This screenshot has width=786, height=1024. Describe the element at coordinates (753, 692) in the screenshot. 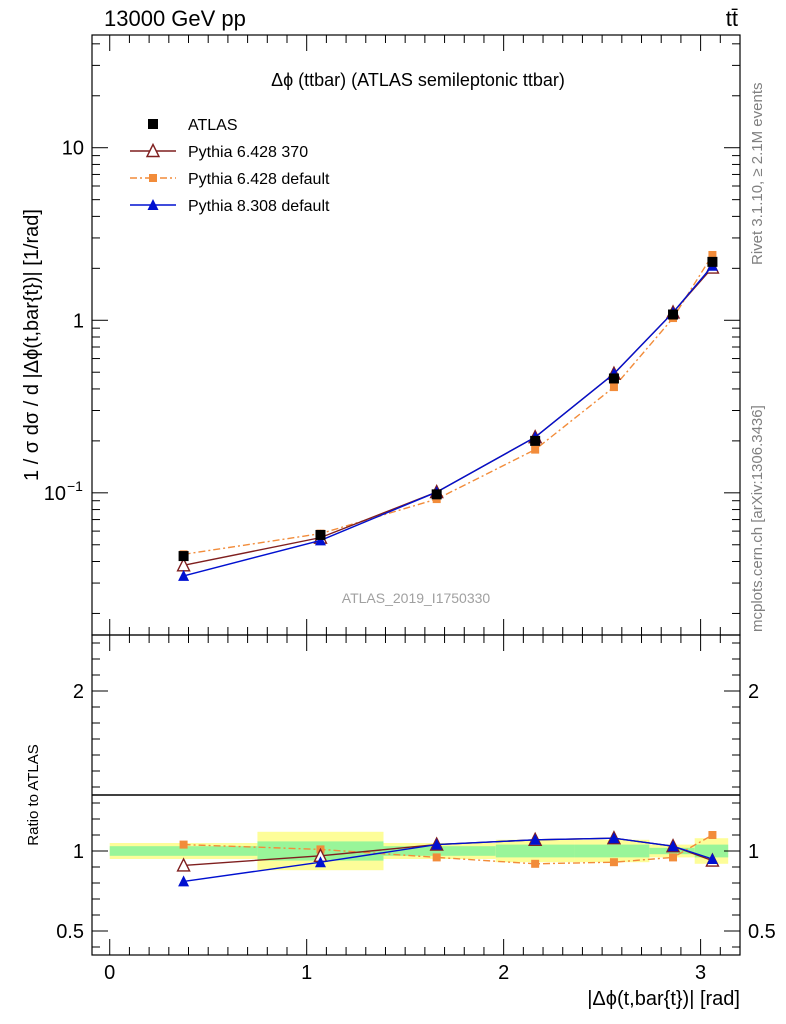

I see `ratio-y-tick-label-right: 2` at that location.